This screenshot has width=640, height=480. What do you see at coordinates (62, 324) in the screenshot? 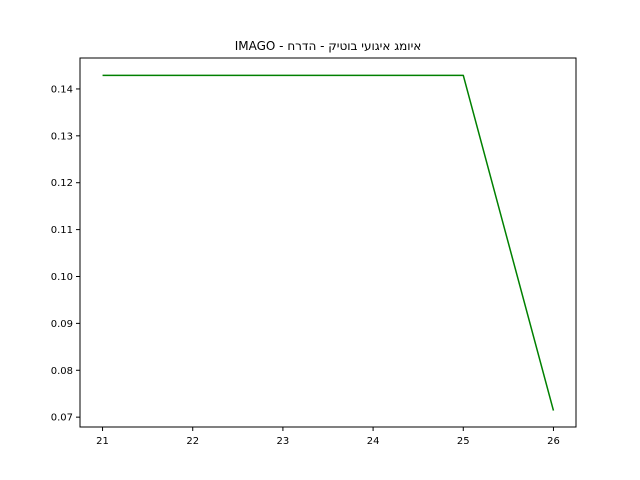
I see `y-tick-label: 0.09` at bounding box center [62, 324].